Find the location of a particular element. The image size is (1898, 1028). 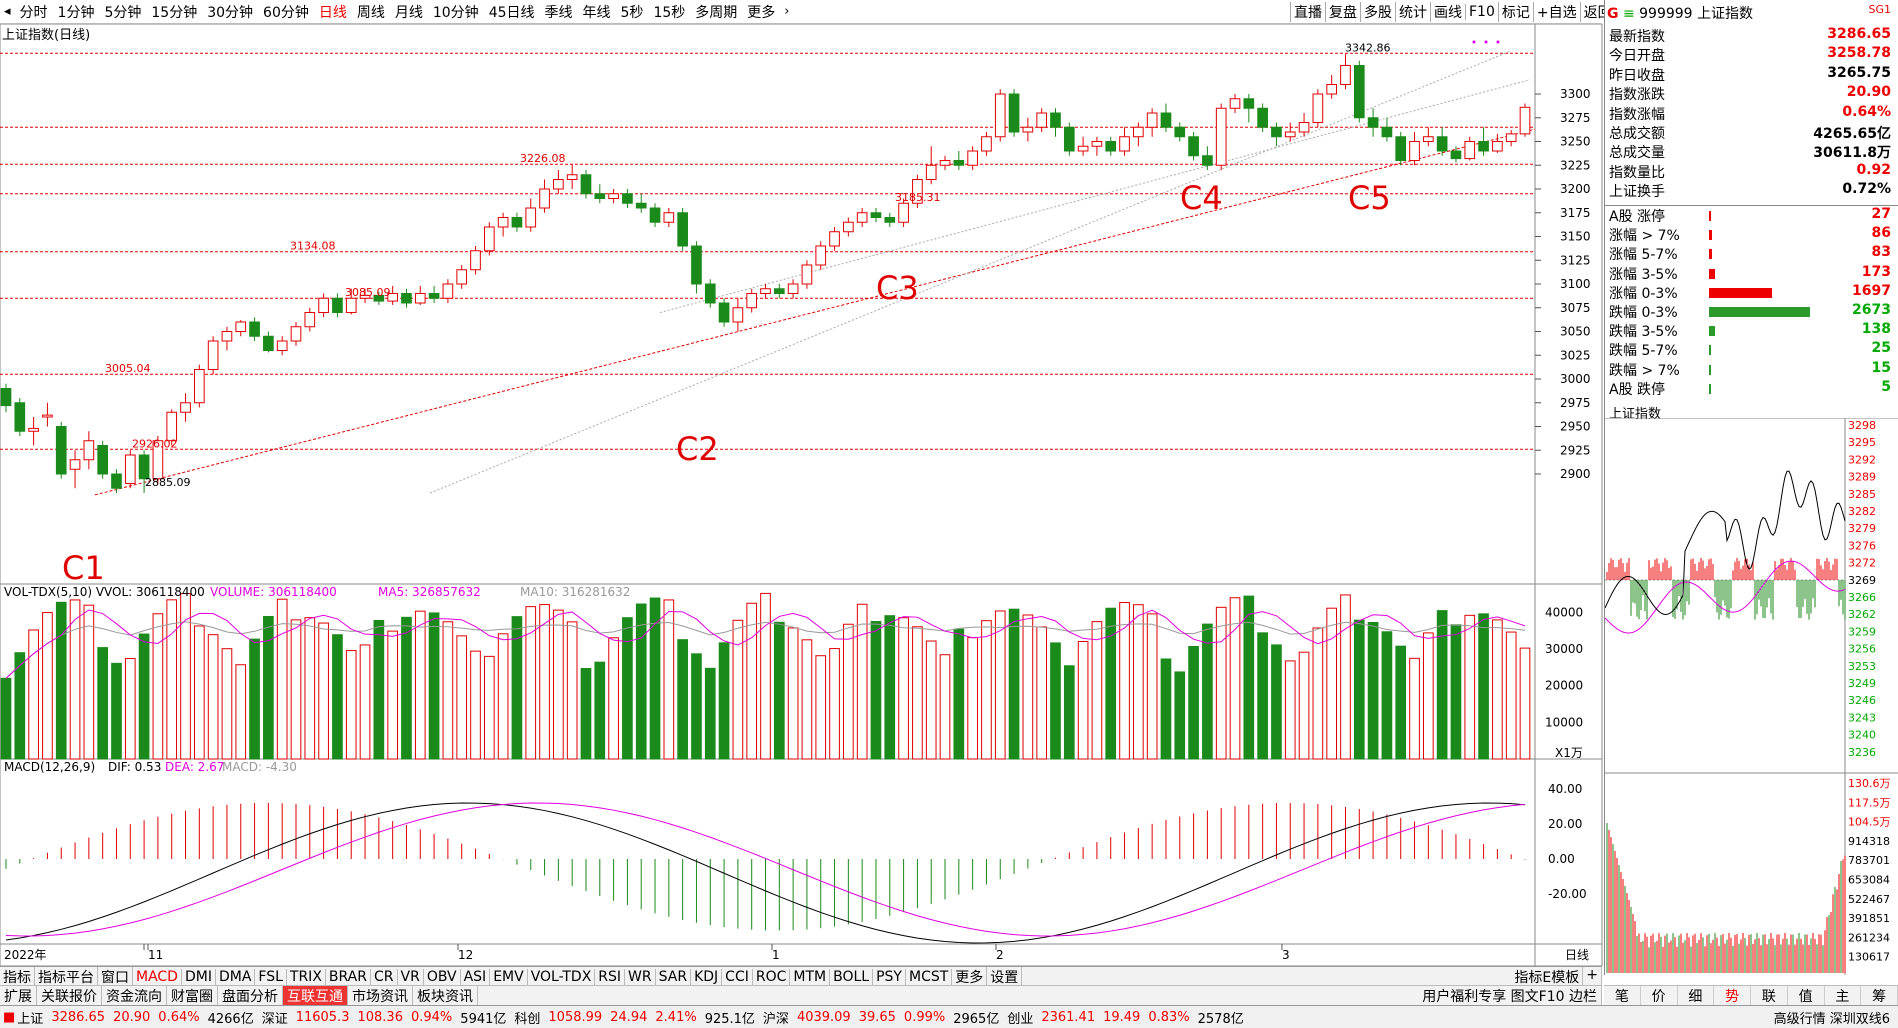

extension-tab-6: 市场资讯 is located at coordinates (380, 996).